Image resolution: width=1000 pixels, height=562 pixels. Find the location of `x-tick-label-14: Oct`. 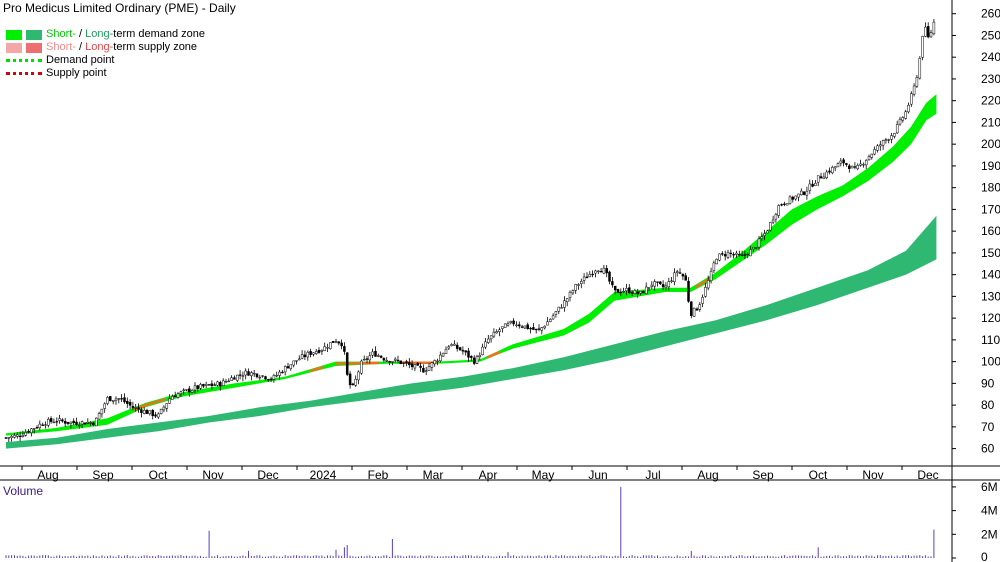

x-tick-label-14: Oct is located at coordinates (818, 475).